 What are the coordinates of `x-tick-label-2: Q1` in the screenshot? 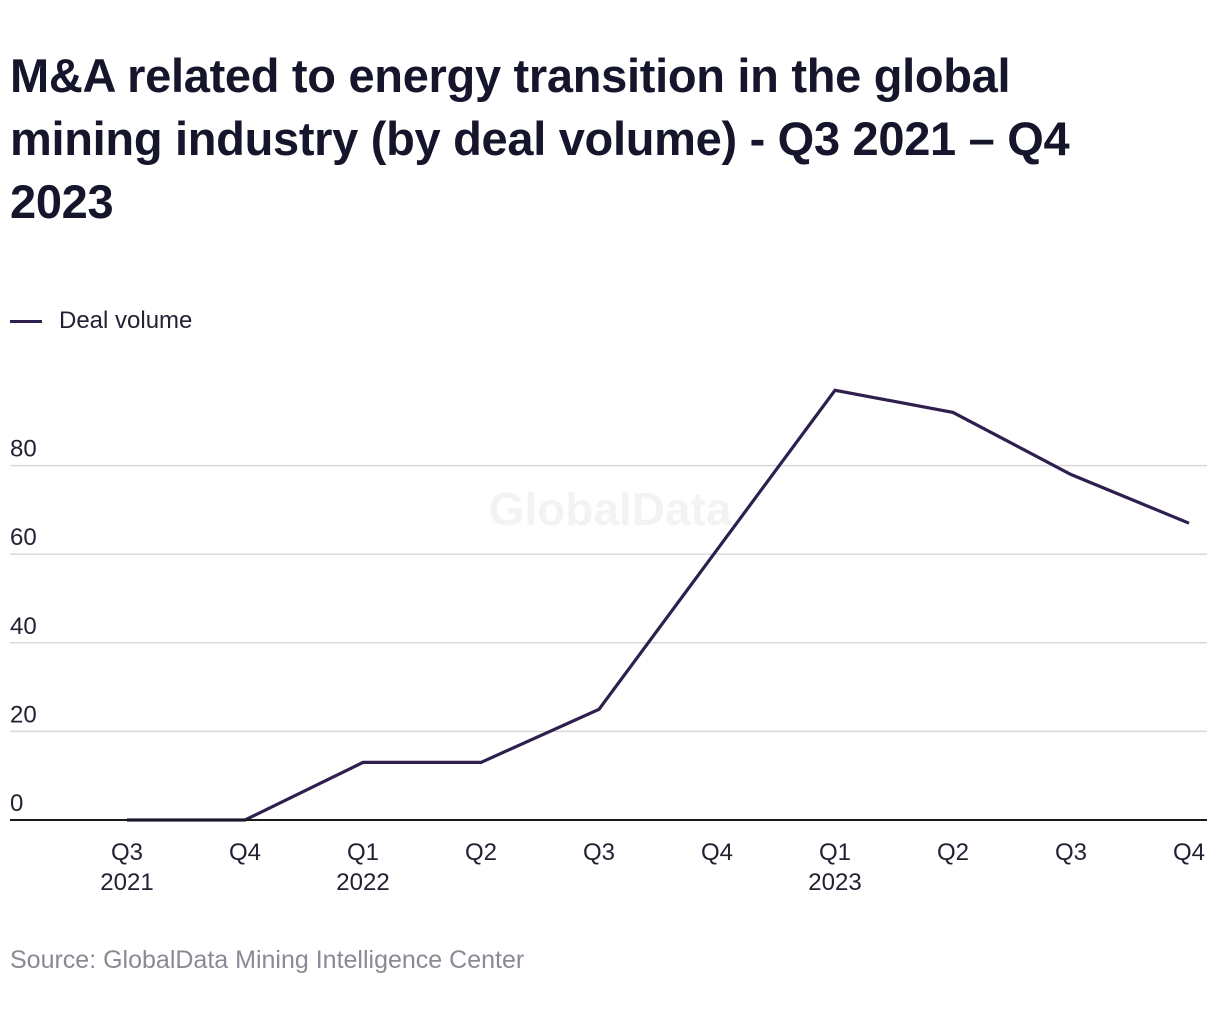 It's located at (363, 852).